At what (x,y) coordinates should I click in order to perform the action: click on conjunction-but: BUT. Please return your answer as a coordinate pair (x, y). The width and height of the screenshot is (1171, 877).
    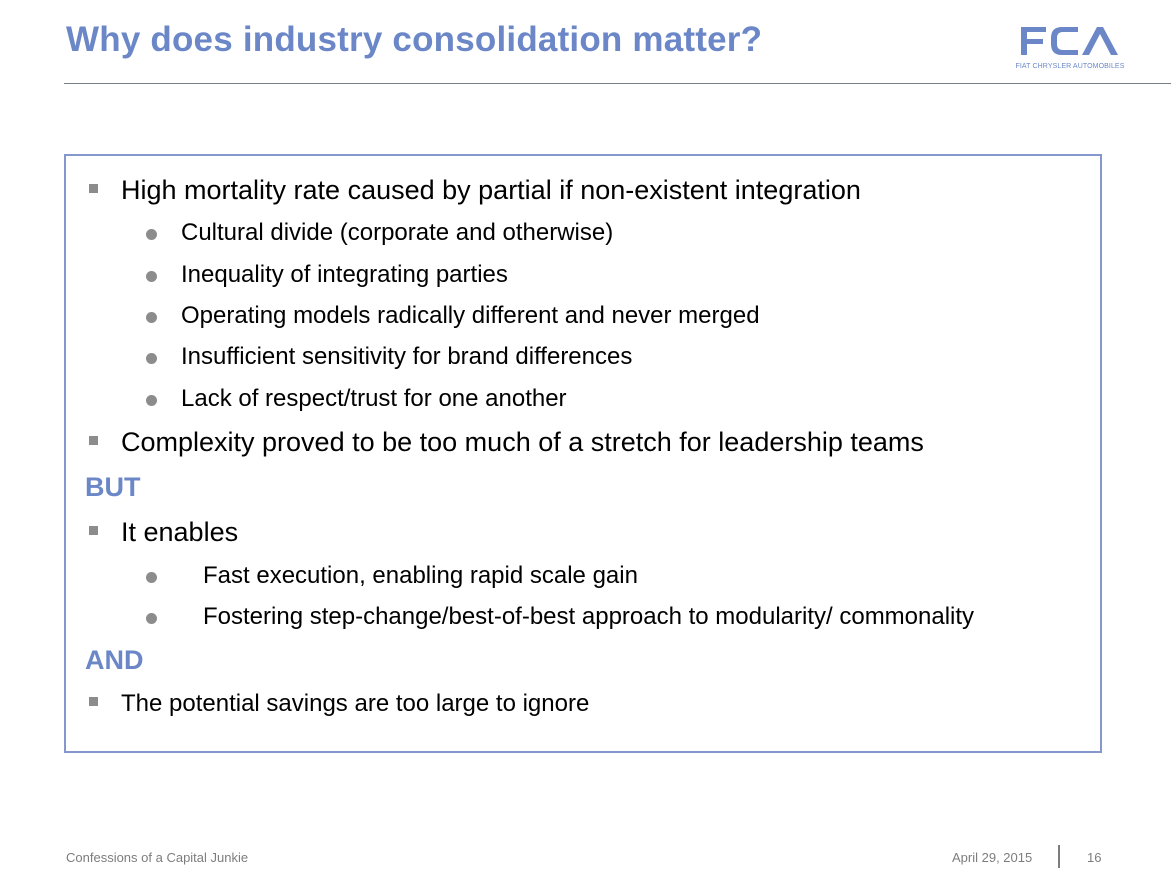
    Looking at the image, I should click on (113, 487).